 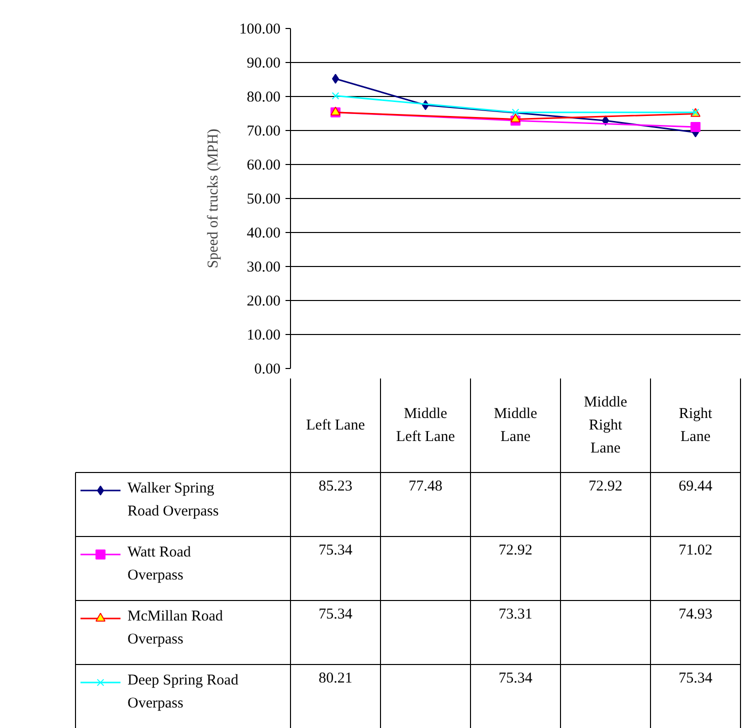 I want to click on y-tick-label: 40.00, so click(x=263, y=234).